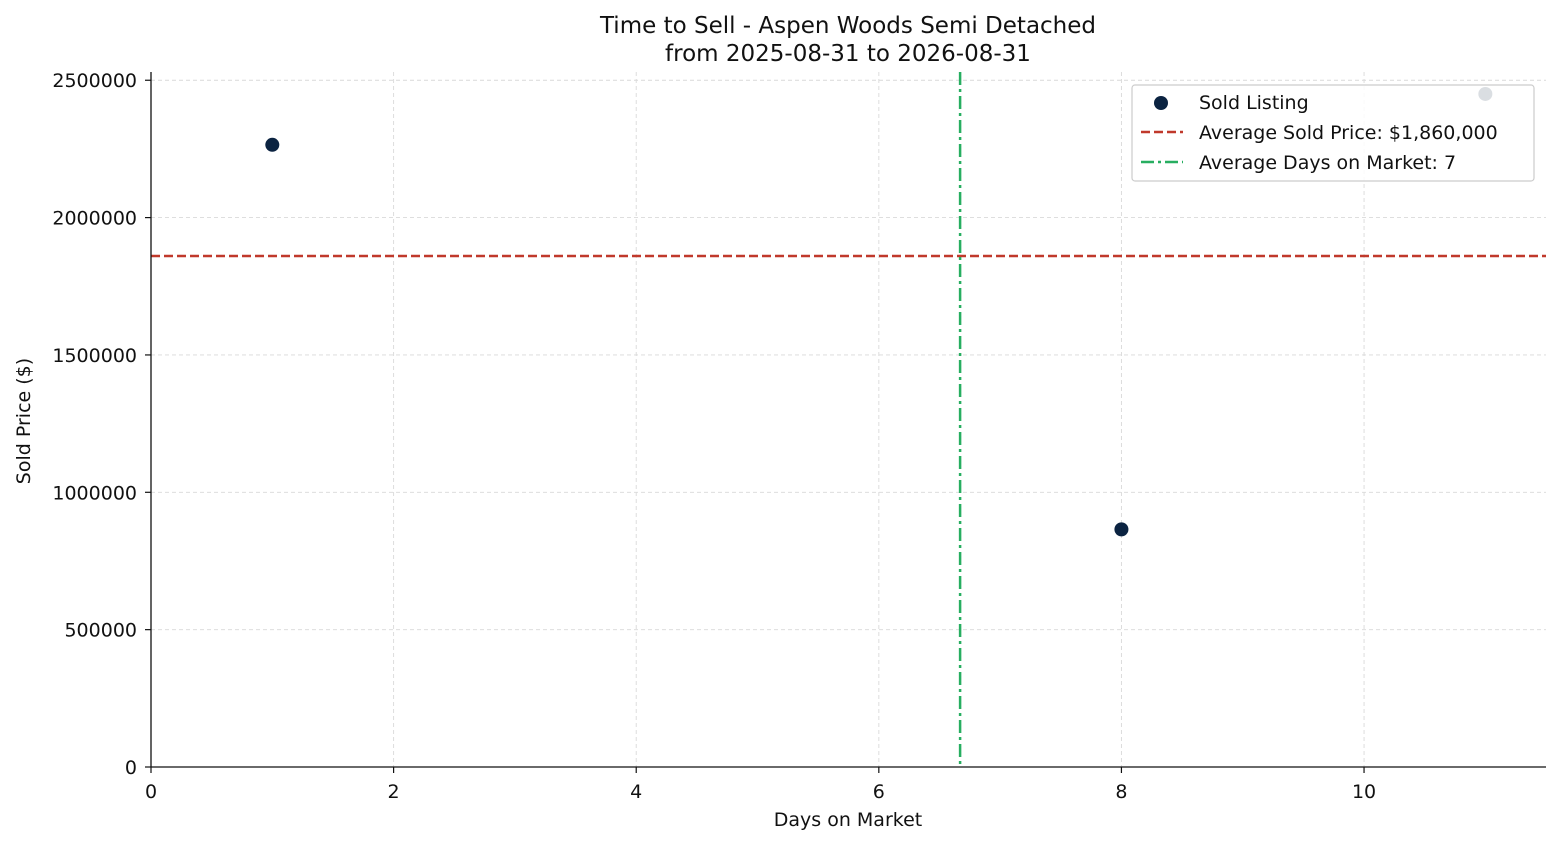 This screenshot has height=849, width=1560. Describe the element at coordinates (848, 820) in the screenshot. I see `x-axis-label: Days on Market` at that location.